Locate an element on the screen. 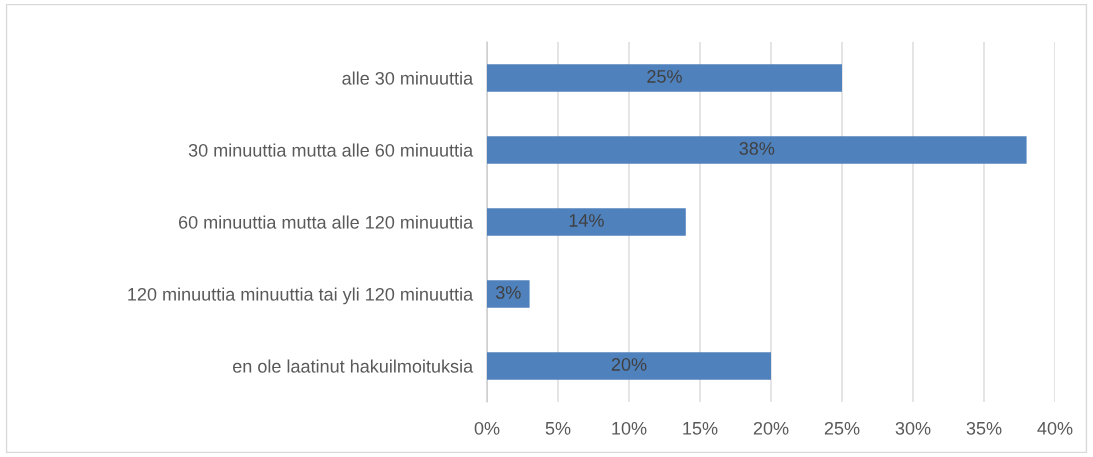 Image resolution: width=1093 pixels, height=457 pixels. data-label: 38% is located at coordinates (757, 148).